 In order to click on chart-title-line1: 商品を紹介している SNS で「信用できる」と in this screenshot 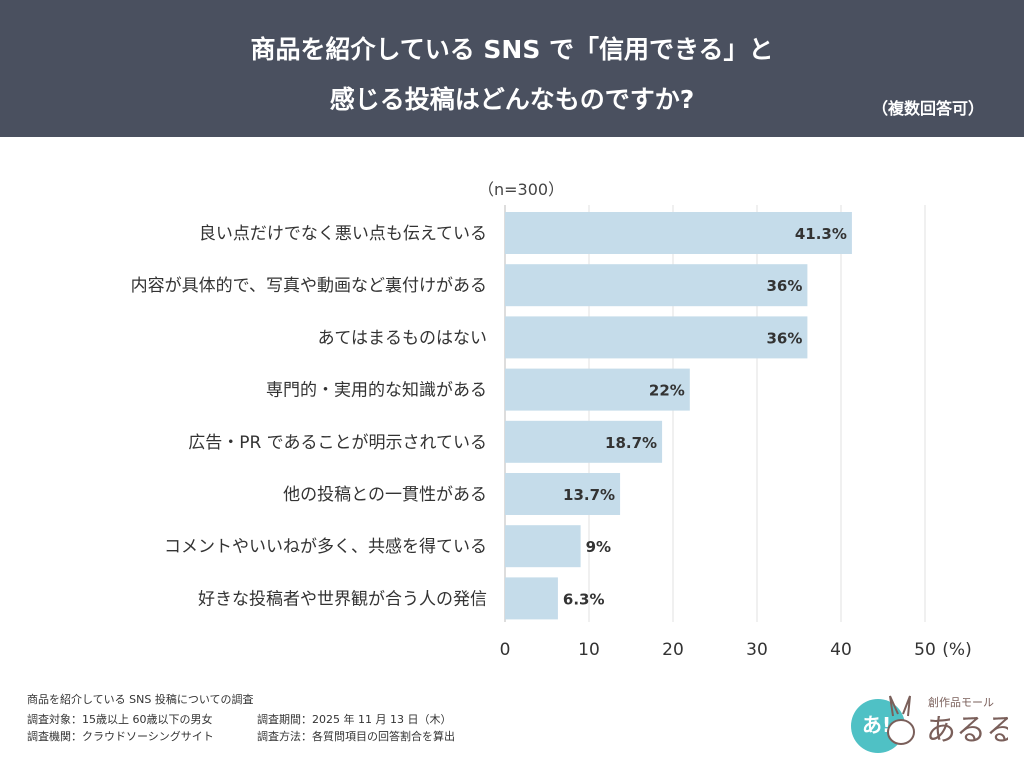, I will do `click(512, 49)`.